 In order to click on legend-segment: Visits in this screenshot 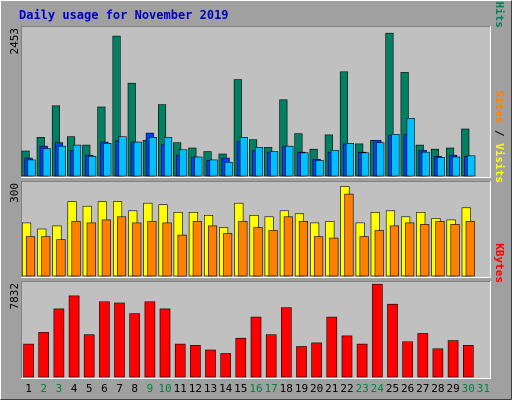, I will do `click(499, 163)`.